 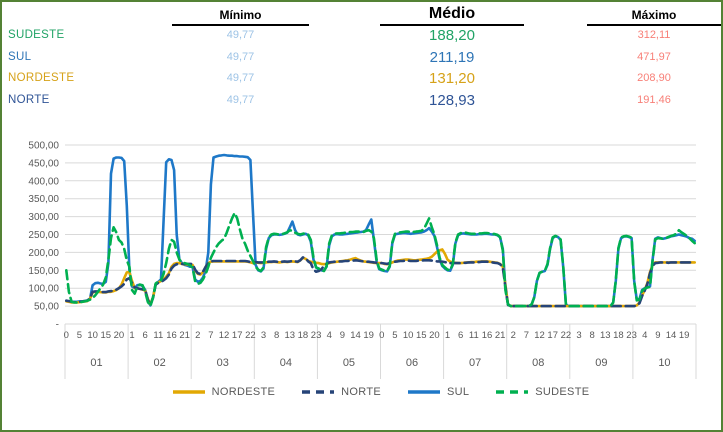 What do you see at coordinates (361, 392) in the screenshot?
I see `legend-label: NORTE` at bounding box center [361, 392].